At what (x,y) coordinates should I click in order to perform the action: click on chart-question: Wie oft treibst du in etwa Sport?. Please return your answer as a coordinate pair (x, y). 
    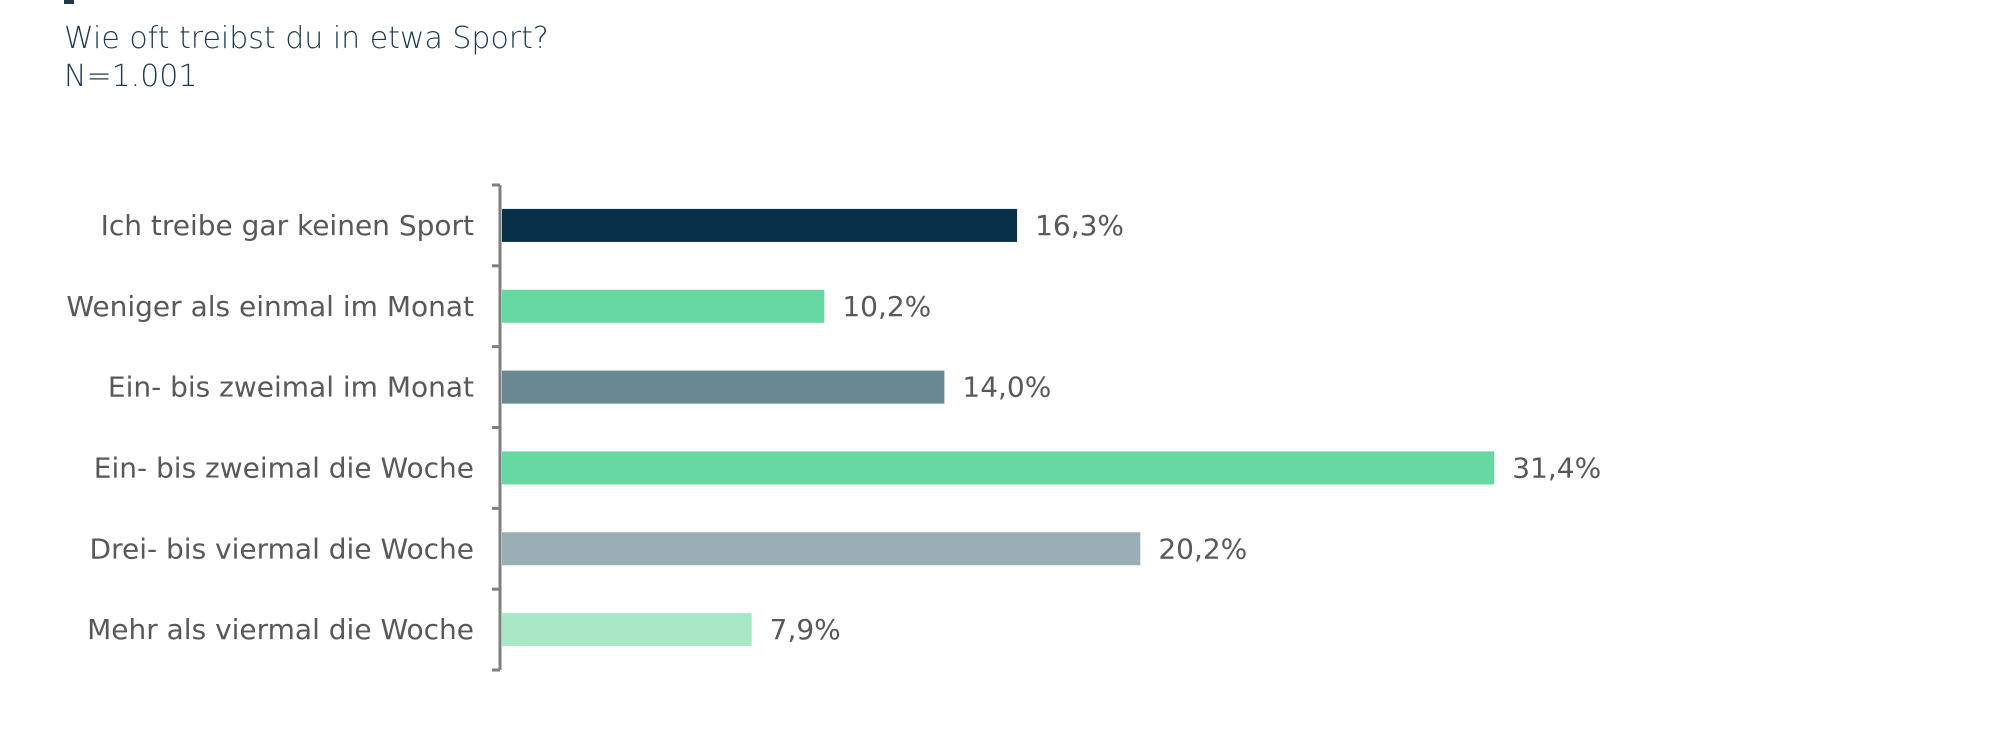
    Looking at the image, I should click on (306, 38).